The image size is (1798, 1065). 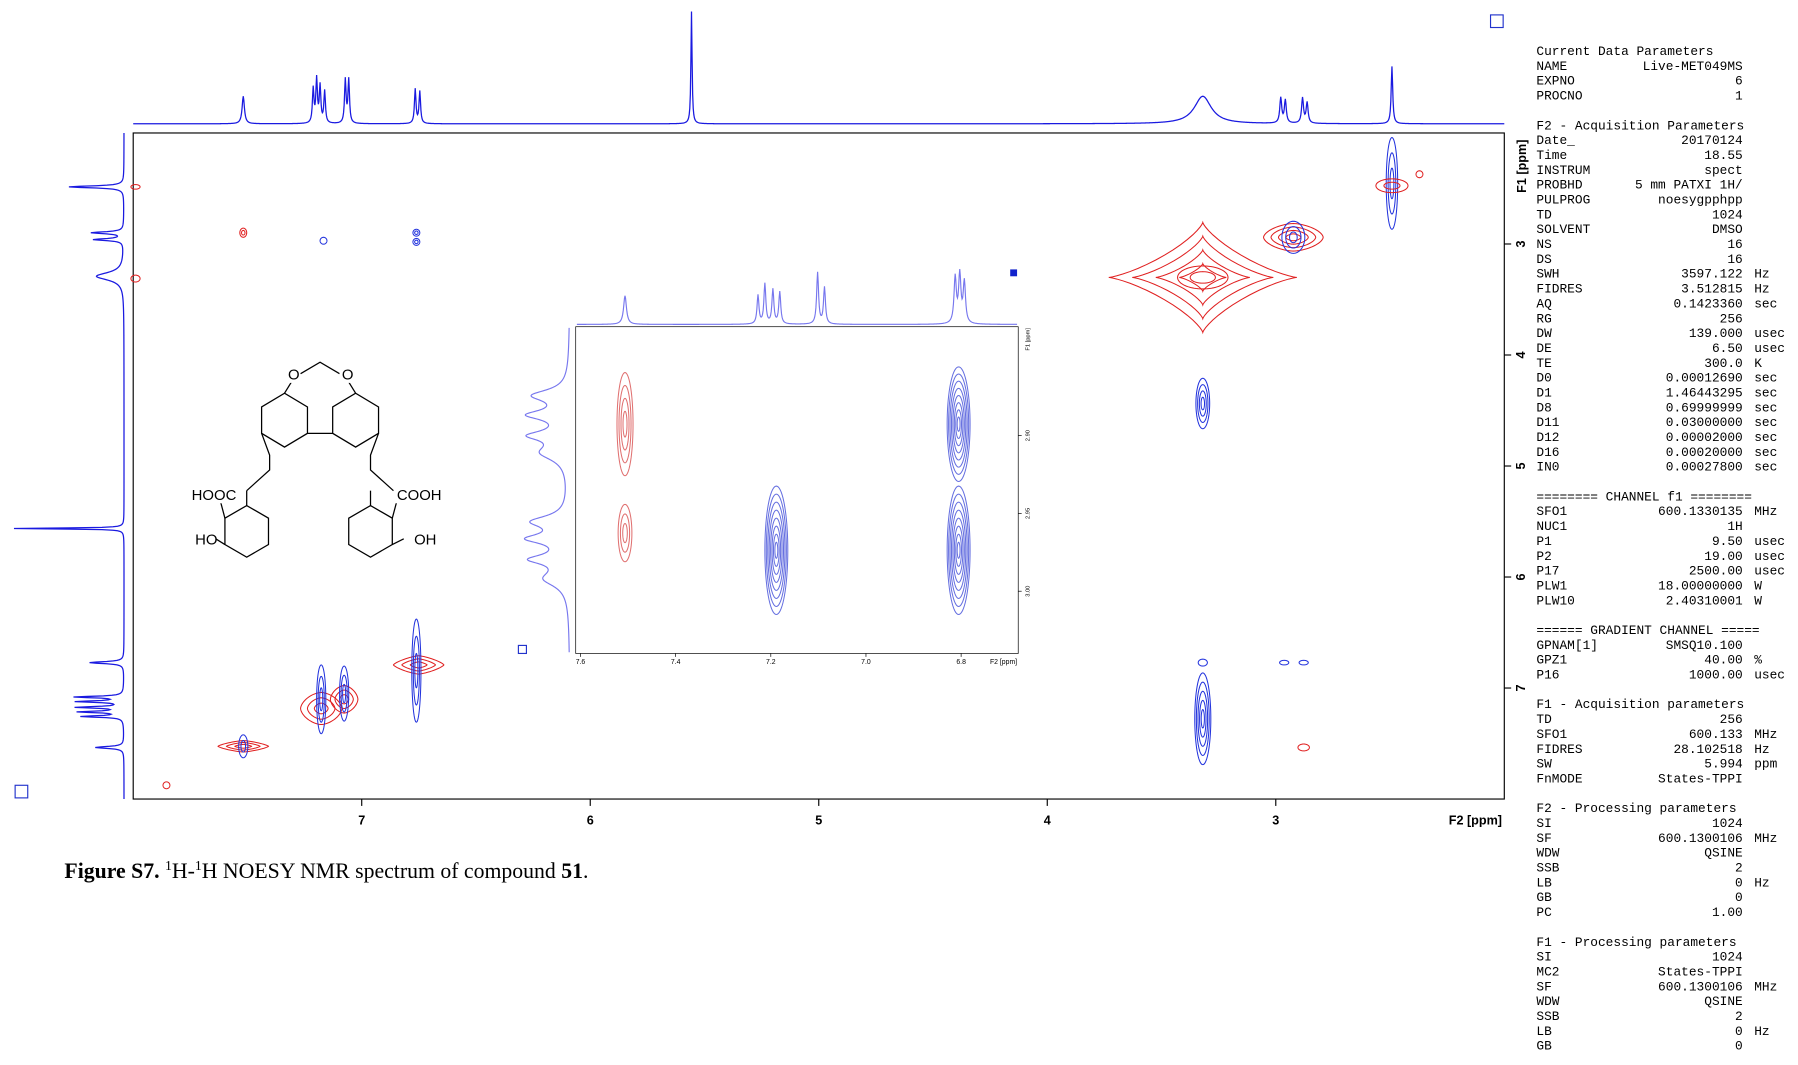 What do you see at coordinates (1636, 808) in the screenshot?
I see `parameter-section-title: F2 - Processing parameters` at bounding box center [1636, 808].